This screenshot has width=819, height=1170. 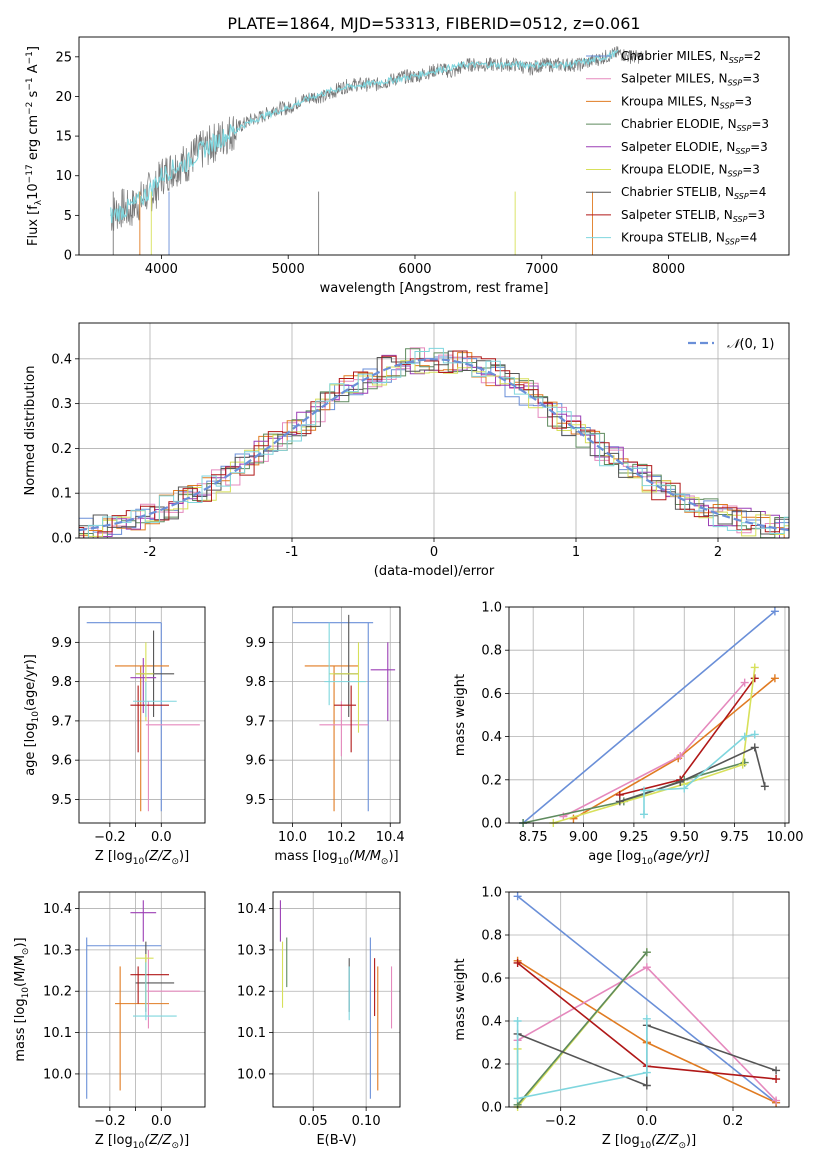 I want to click on x-tick-label: 10.2, so click(x=341, y=837).